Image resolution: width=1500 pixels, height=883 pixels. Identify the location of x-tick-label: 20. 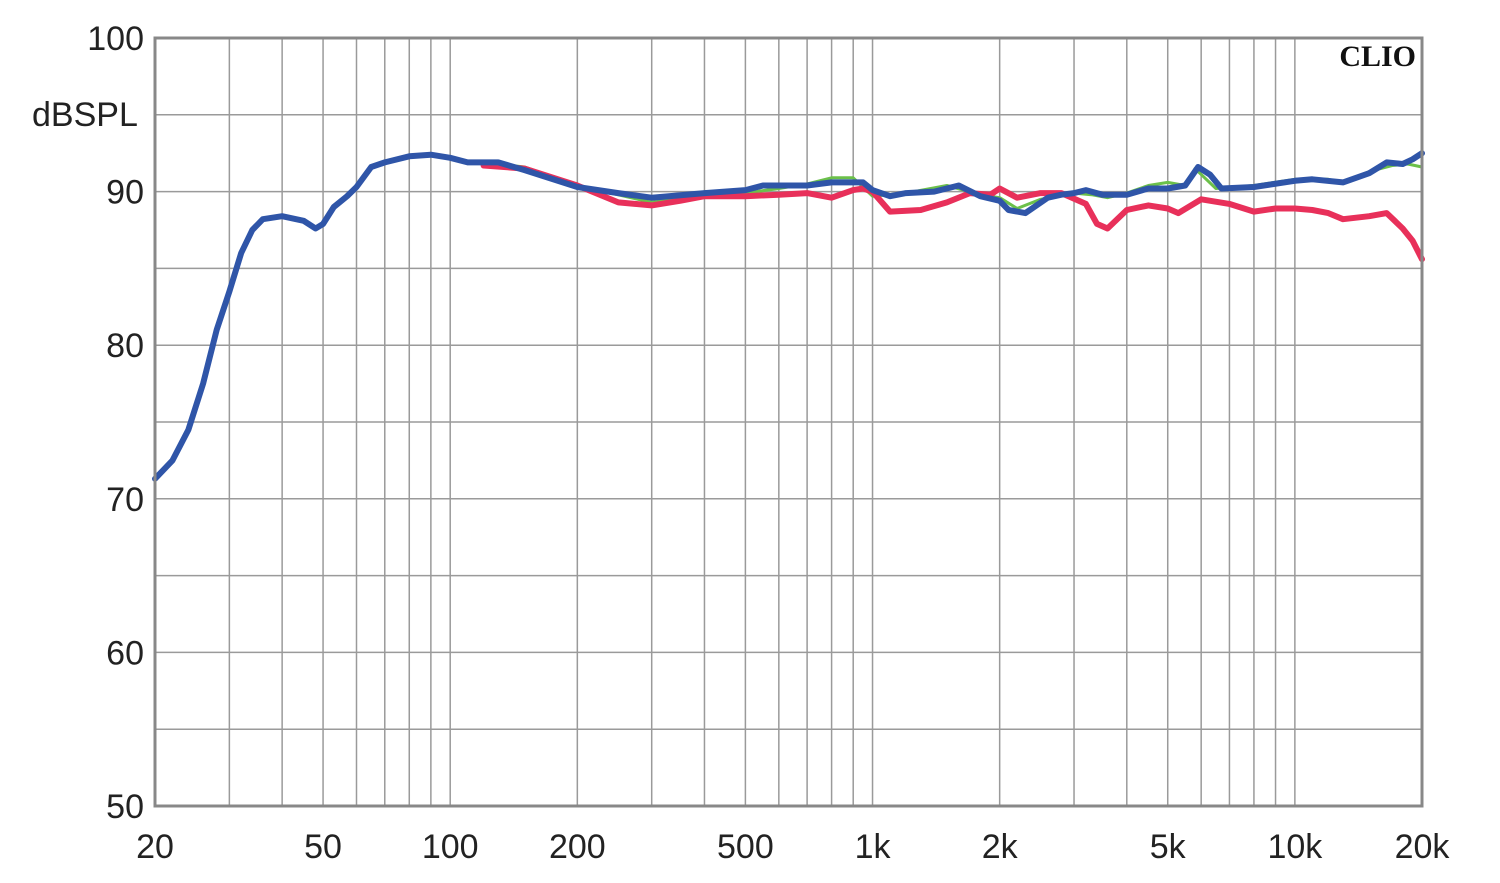
(155, 847).